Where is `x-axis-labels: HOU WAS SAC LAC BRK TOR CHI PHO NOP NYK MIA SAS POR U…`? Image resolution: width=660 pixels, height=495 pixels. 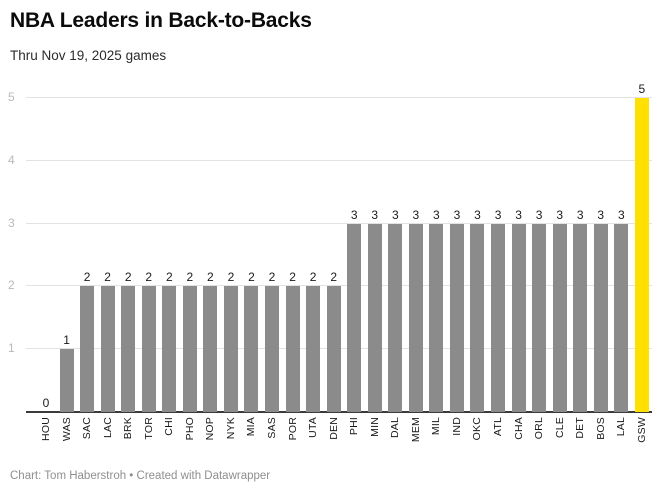
x-axis-labels: HOU WAS SAC LAC BRK TOR CHI PHO NOP NYK MIA SAS POR U… is located at coordinates (344, 439).